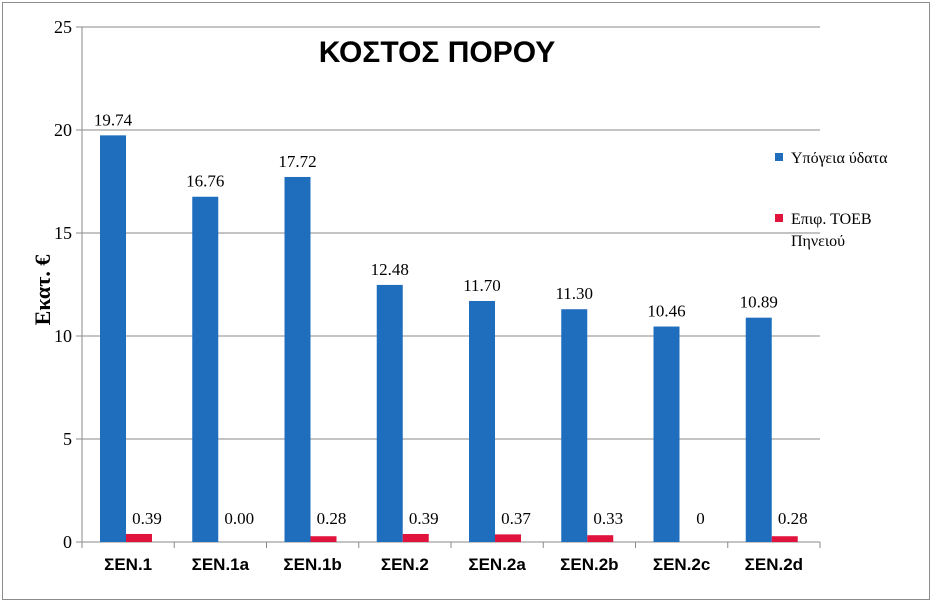 The image size is (934, 604). Describe the element at coordinates (831, 219) in the screenshot. I see `legend-label-surface-water-line1: Επιφ. ΤΟΕΒ` at that location.